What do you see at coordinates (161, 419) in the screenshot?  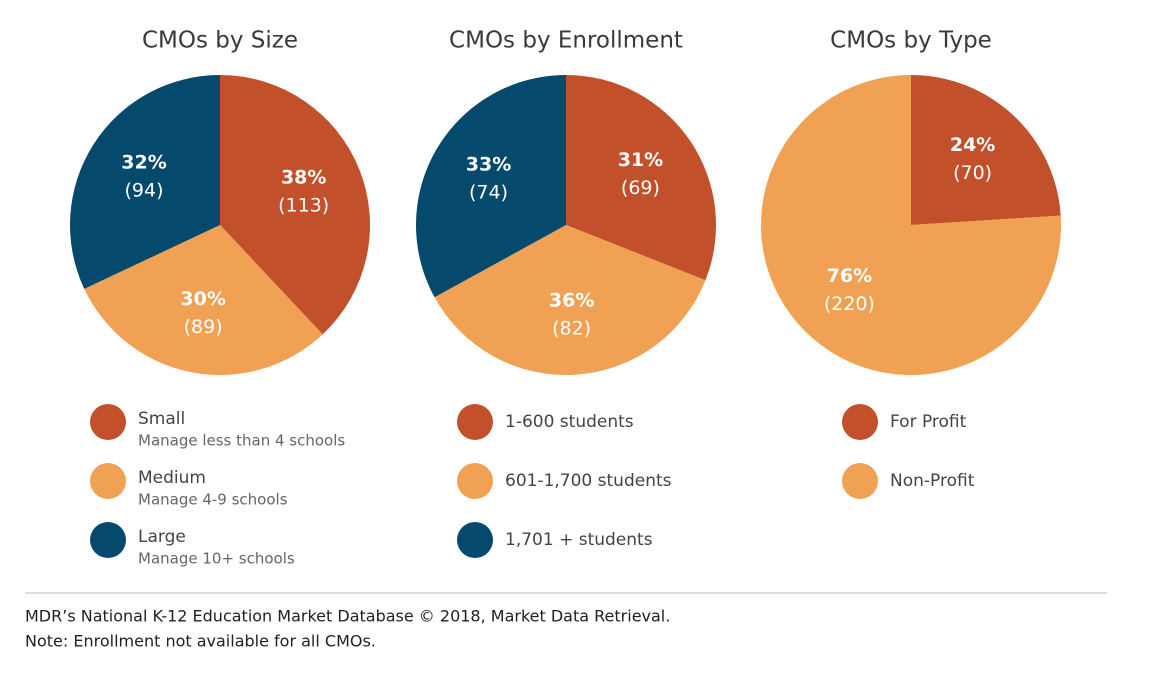 I see `legend-label: Small` at bounding box center [161, 419].